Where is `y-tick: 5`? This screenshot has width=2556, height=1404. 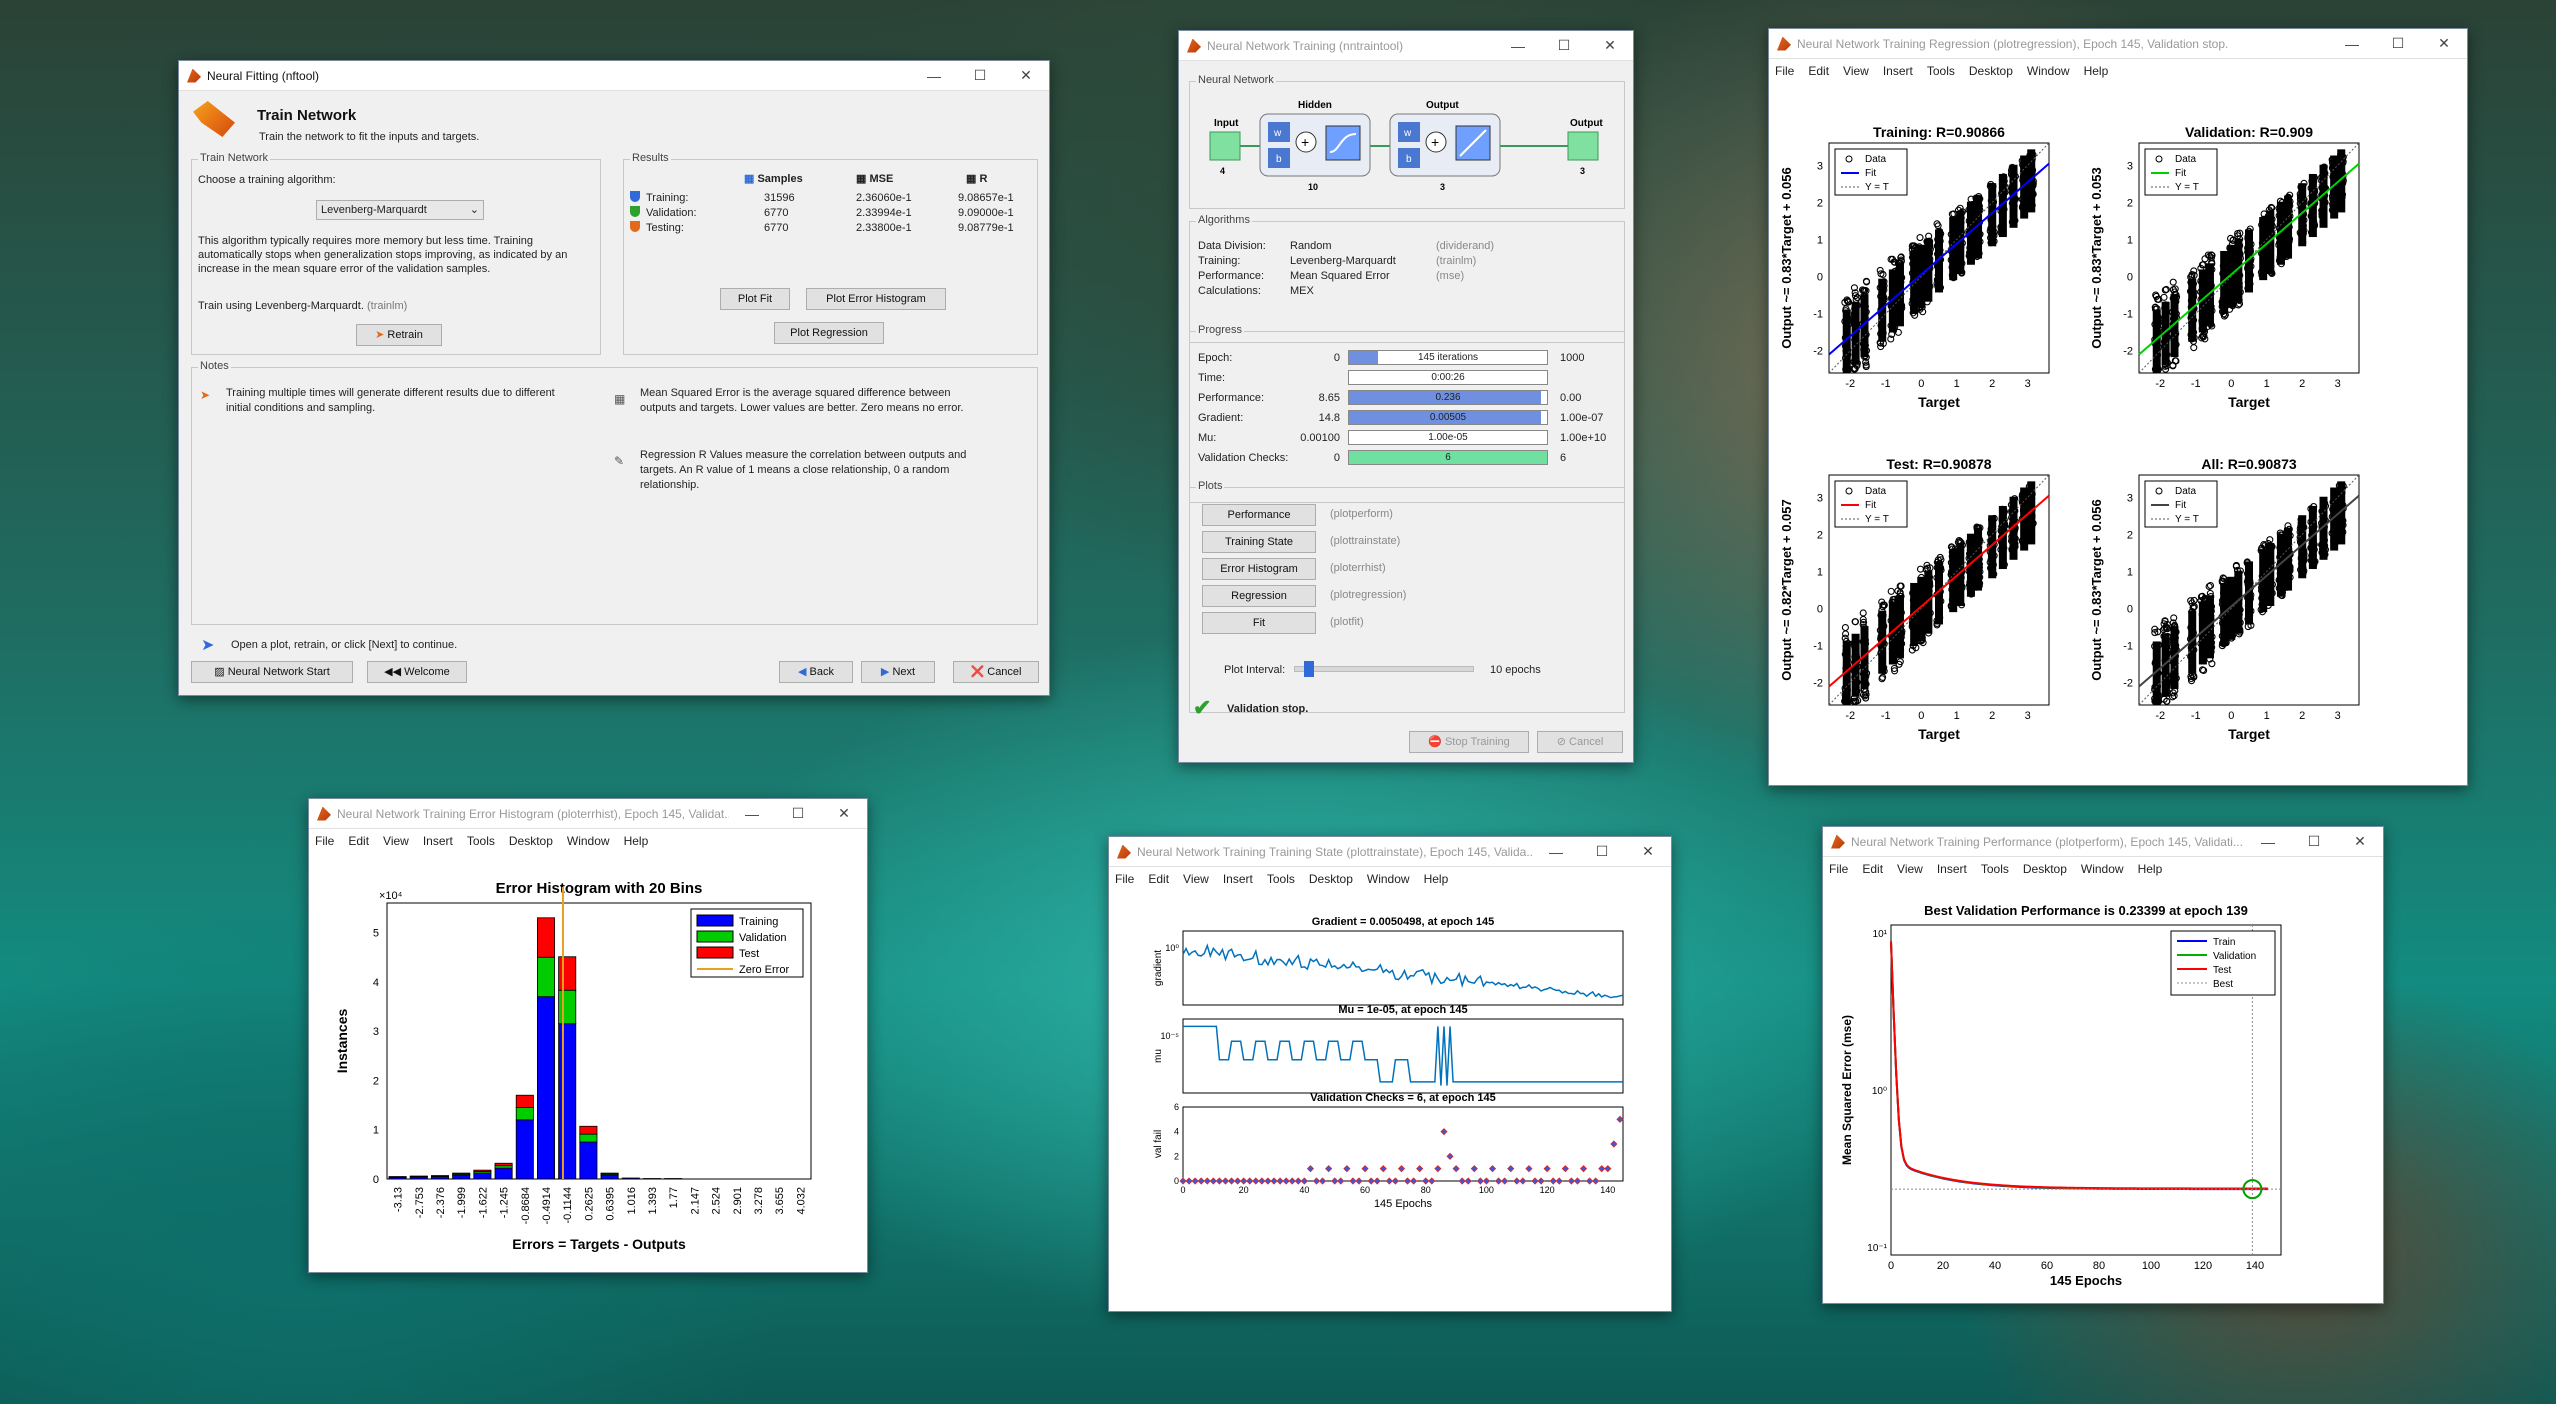 y-tick: 5 is located at coordinates (376, 934).